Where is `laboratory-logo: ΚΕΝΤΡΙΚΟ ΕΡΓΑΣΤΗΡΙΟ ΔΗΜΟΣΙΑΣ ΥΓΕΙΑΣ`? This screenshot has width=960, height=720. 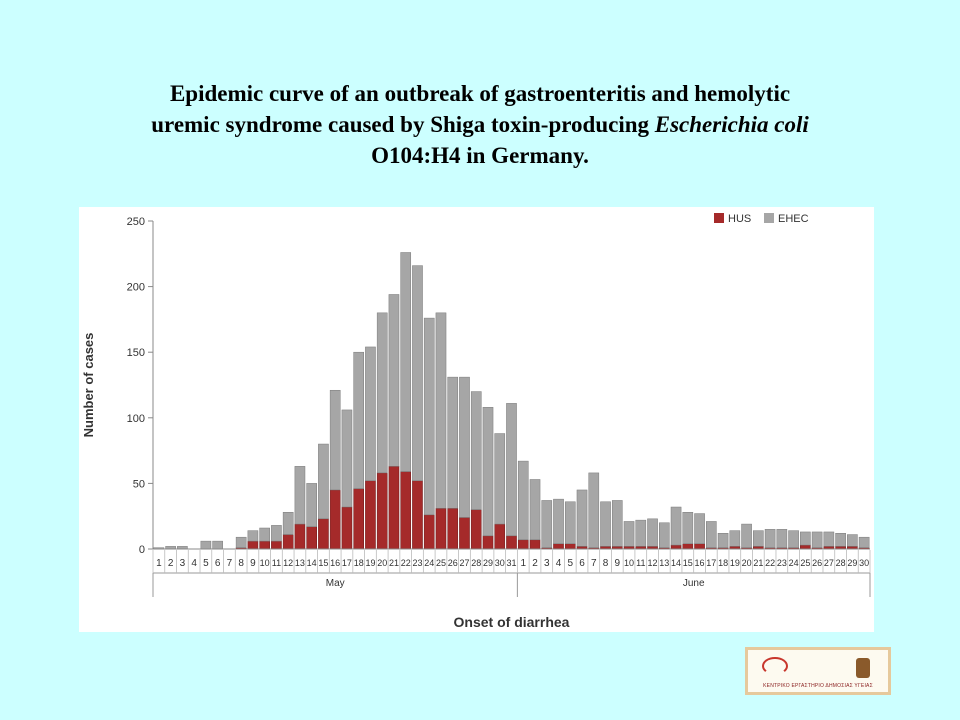
laboratory-logo: ΚΕΝΤΡΙΚΟ ΕΡΓΑΣΤΗΡΙΟ ΔΗΜΟΣΙΑΣ ΥΓΕΙΑΣ is located at coordinates (818, 671).